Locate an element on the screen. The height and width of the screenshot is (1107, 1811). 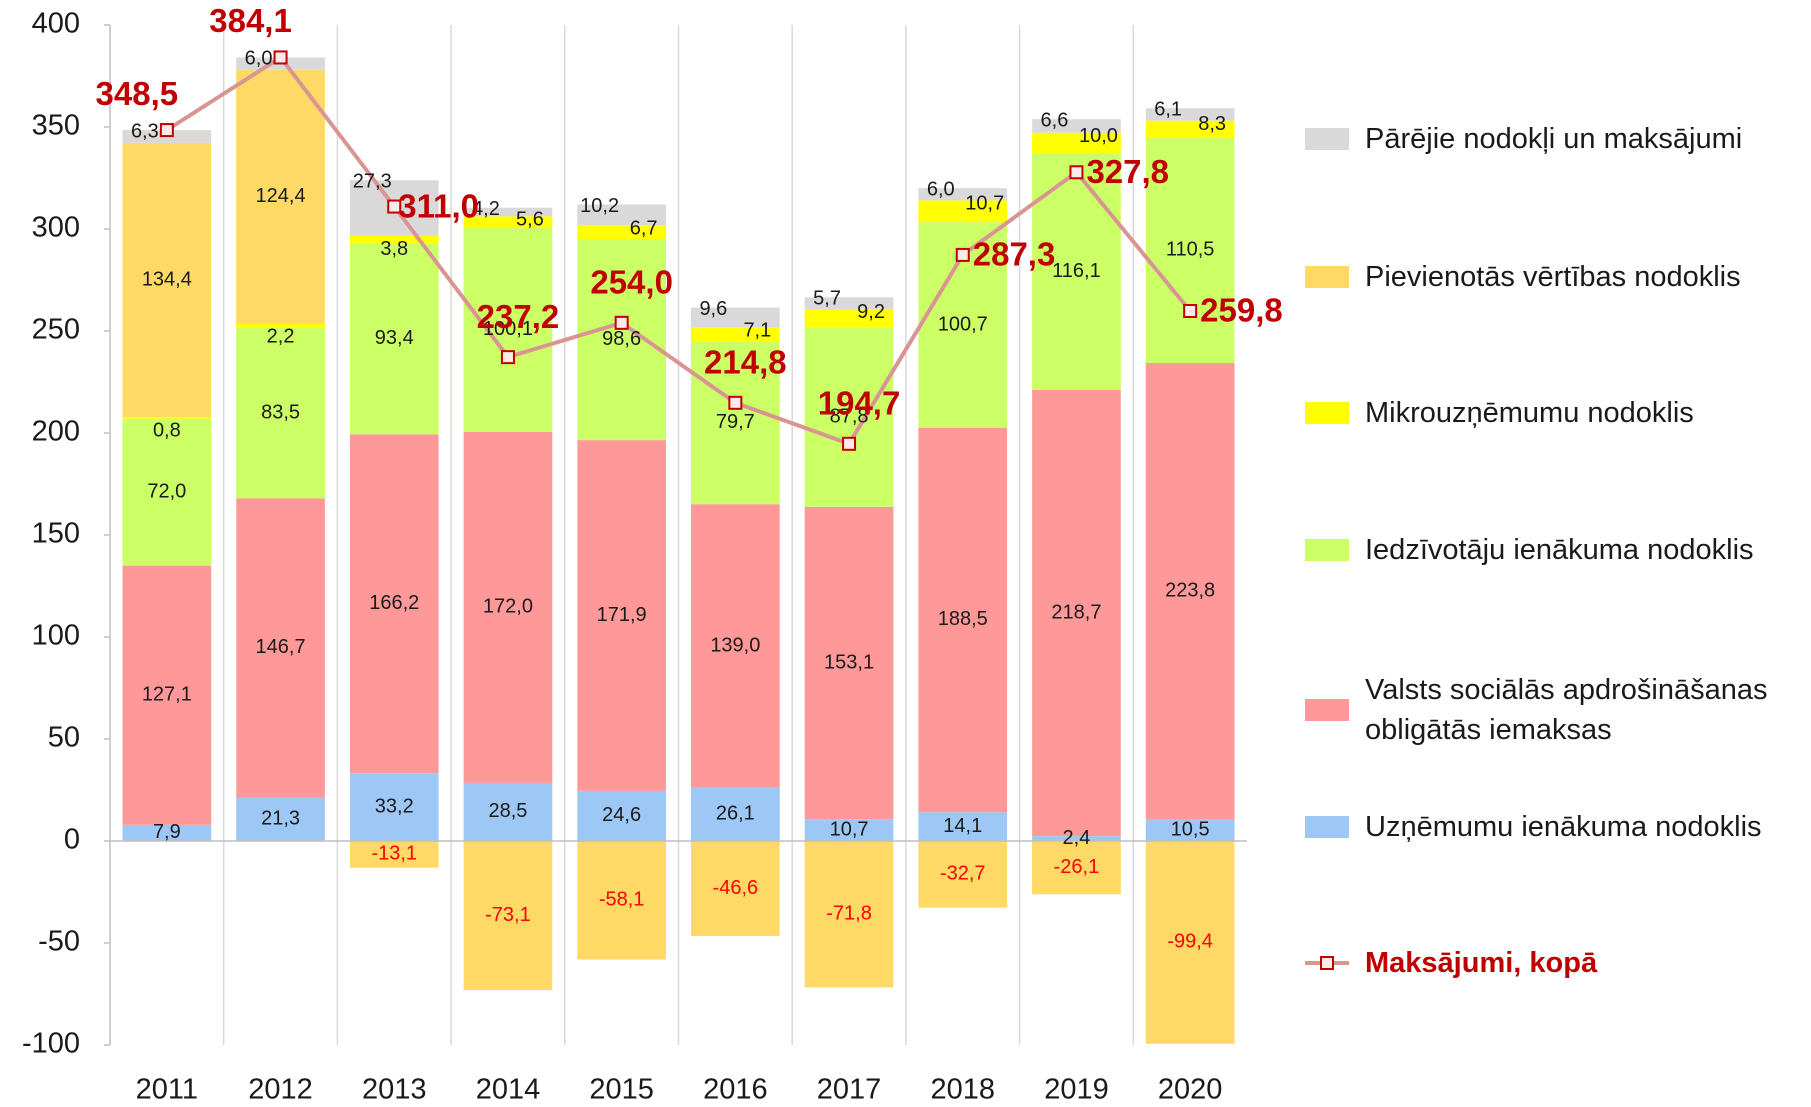
value-label: 6,1 is located at coordinates (1168, 110).